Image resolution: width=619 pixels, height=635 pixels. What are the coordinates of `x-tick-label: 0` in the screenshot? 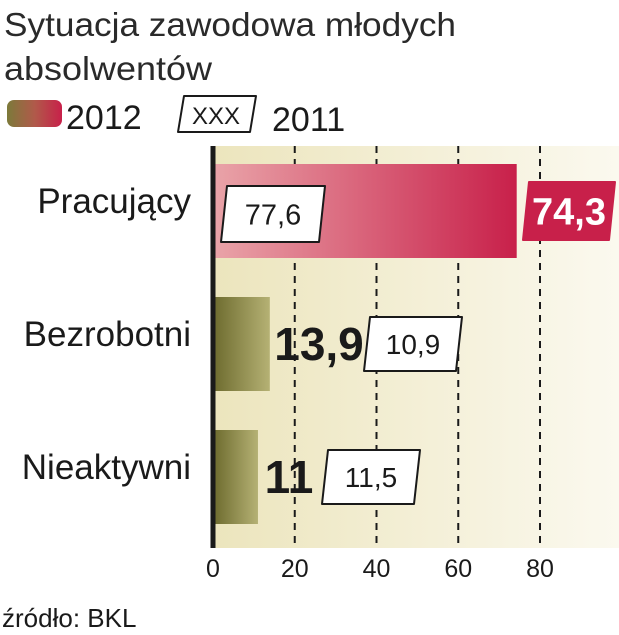 It's located at (213, 569).